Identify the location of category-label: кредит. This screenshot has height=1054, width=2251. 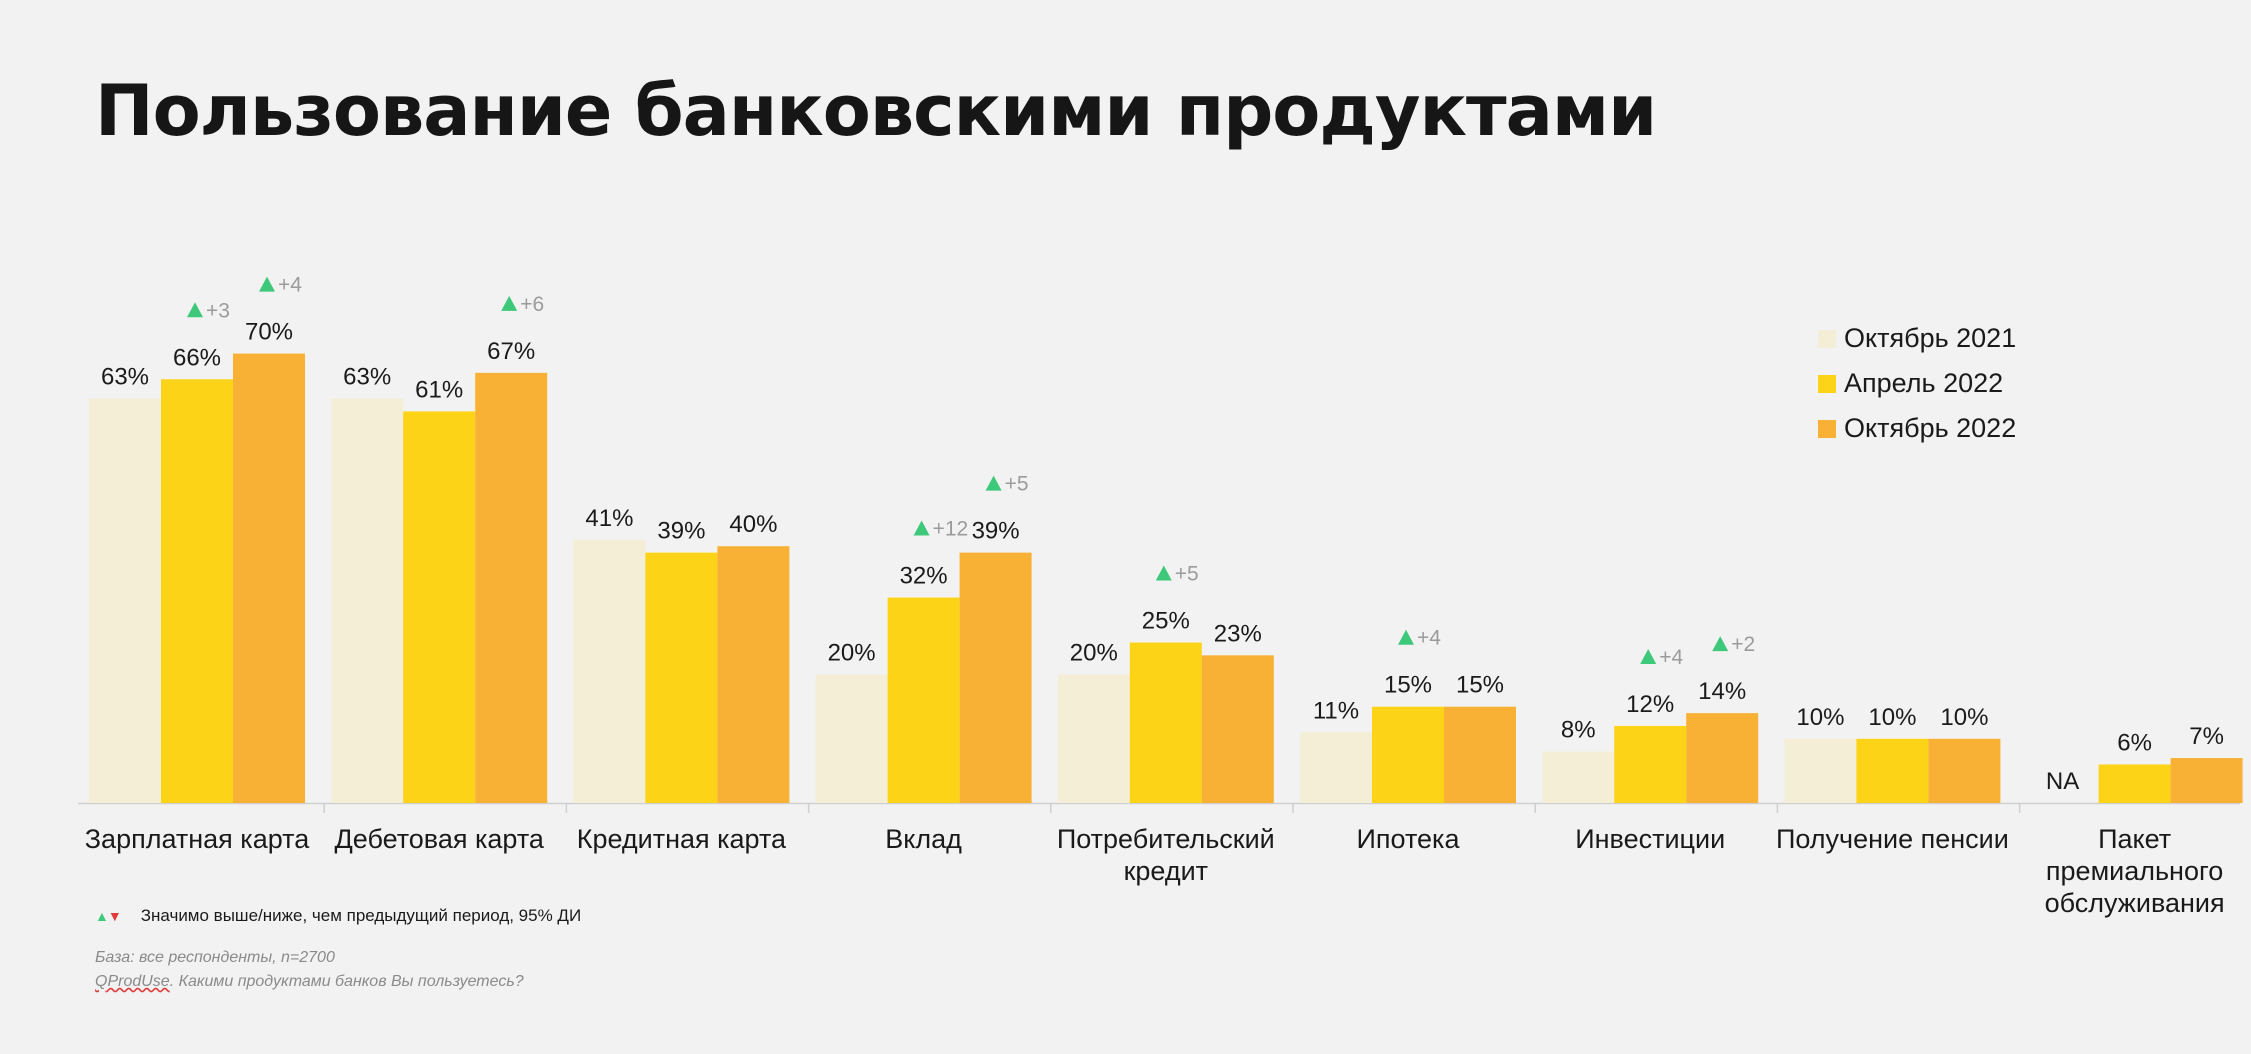
(1166, 871).